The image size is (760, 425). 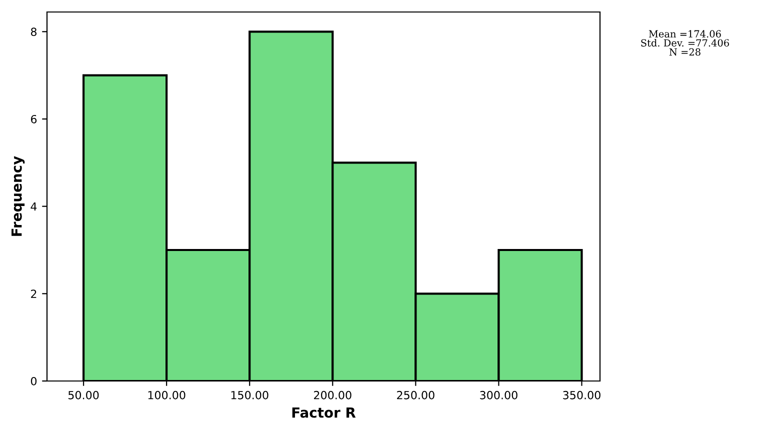 What do you see at coordinates (499, 395) in the screenshot?
I see `x-tick-label: 300.00` at bounding box center [499, 395].